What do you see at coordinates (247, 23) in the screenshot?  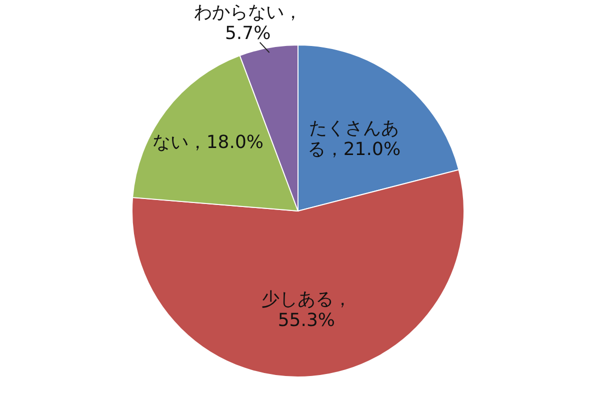 I see `slice-label: わからない，5.7%` at bounding box center [247, 23].